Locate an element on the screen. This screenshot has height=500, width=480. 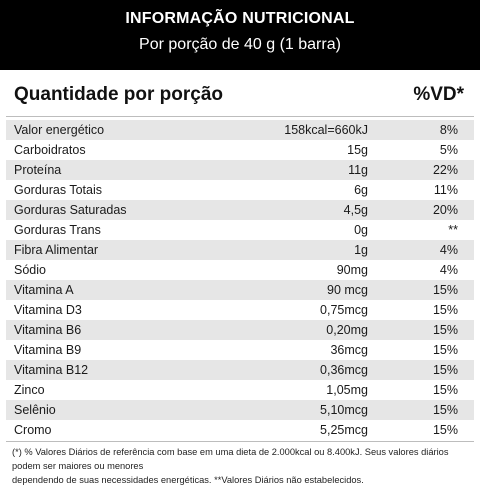
nutrient-name: Gorduras Trans is located at coordinates (57, 230).